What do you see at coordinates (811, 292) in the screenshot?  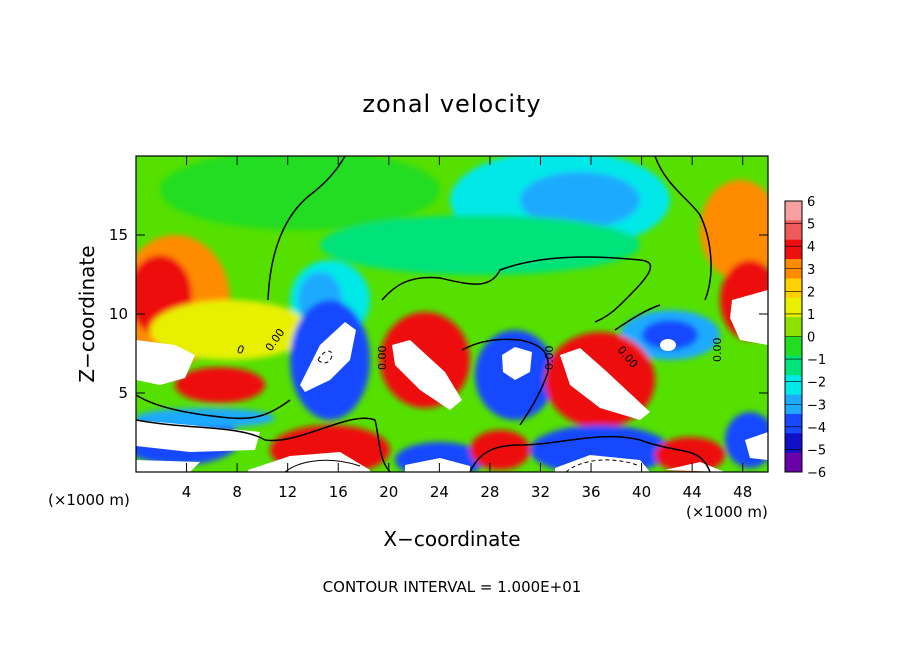 I see `colorbar-label: 2` at bounding box center [811, 292].